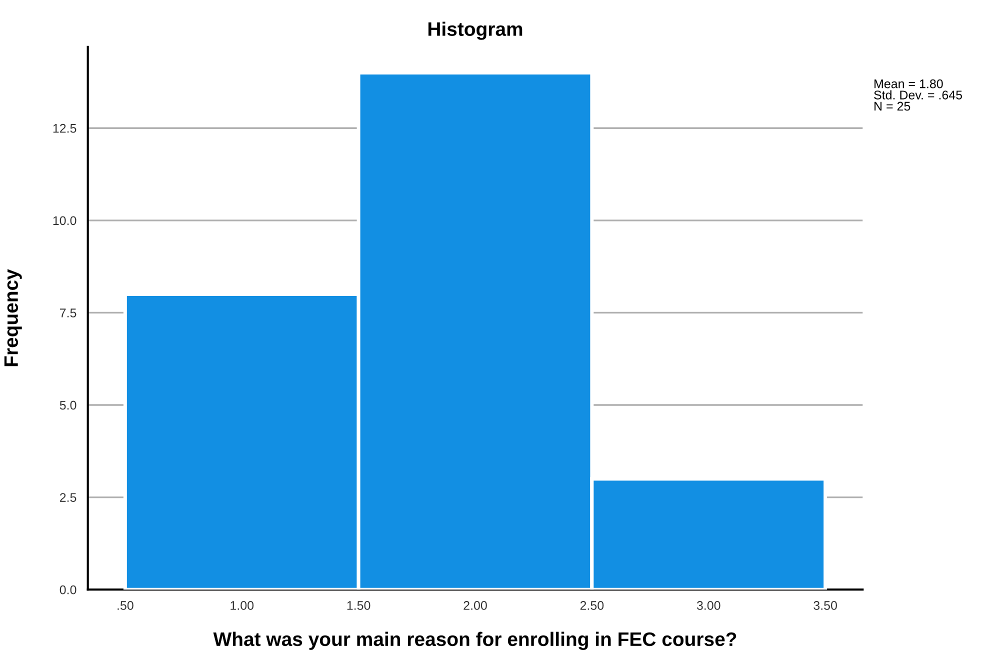  What do you see at coordinates (68, 405) in the screenshot?
I see `y-tick-label: 5.0` at bounding box center [68, 405].